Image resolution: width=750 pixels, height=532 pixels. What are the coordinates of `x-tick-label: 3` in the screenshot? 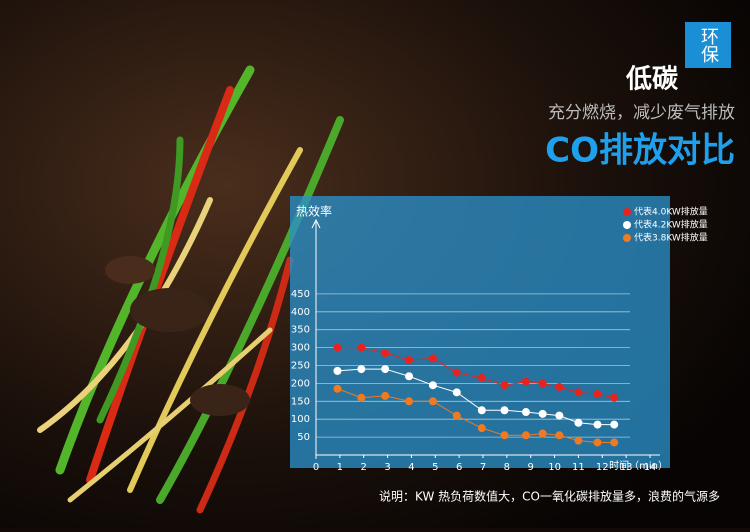 It's located at (387, 467).